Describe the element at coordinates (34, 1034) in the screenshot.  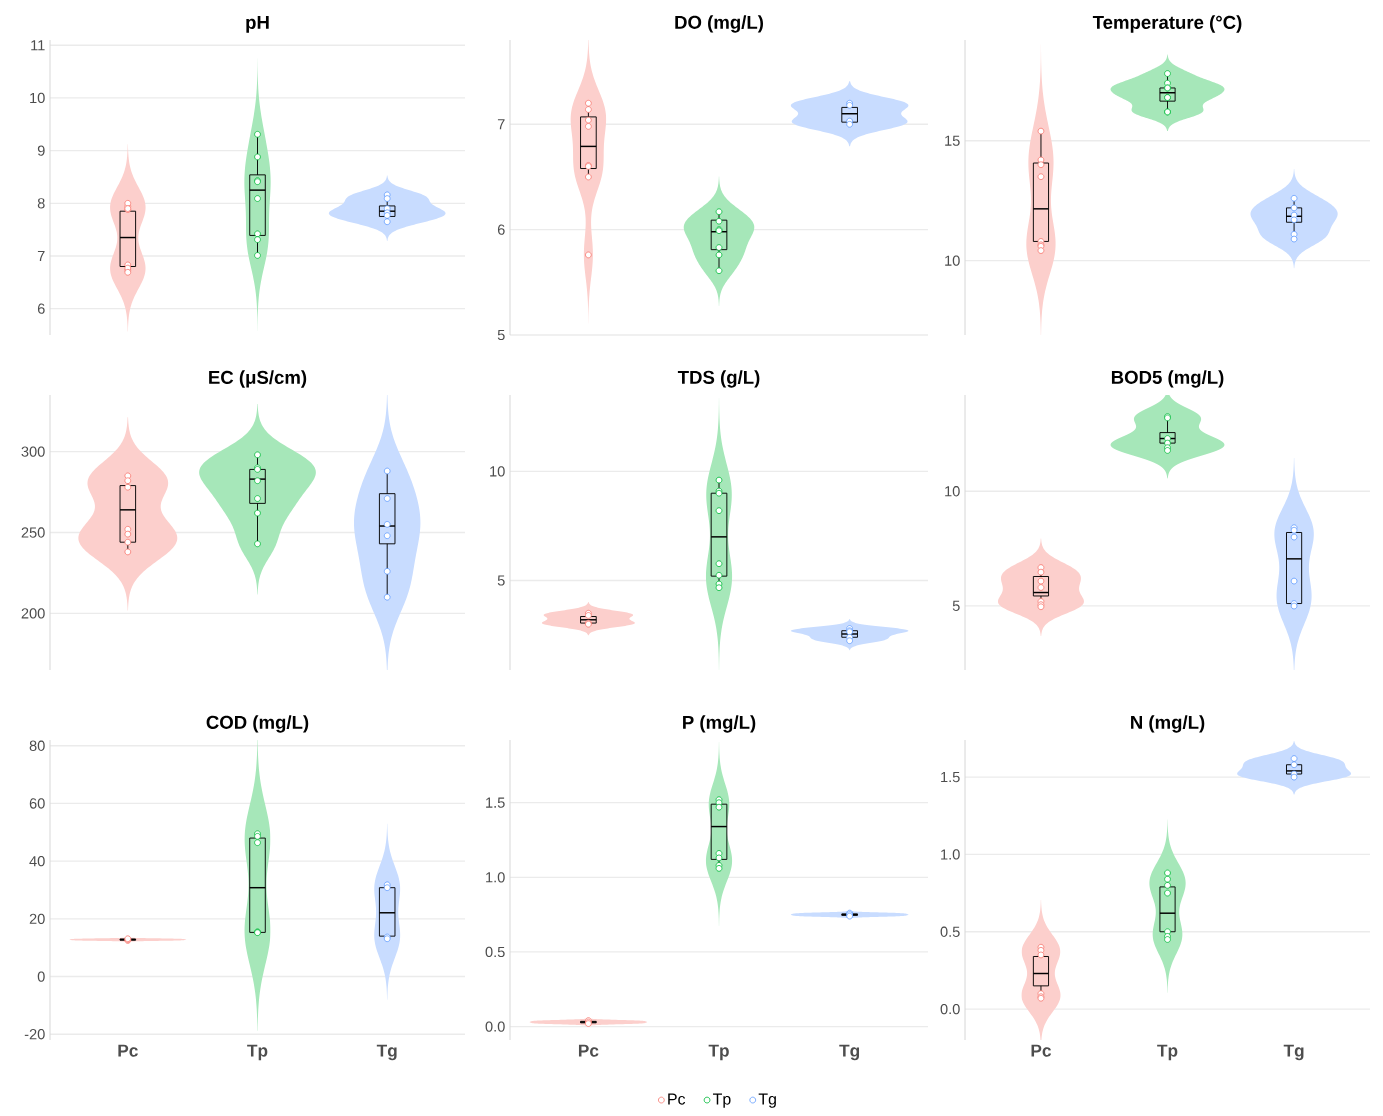
I see `y-tick-label: -20` at that location.